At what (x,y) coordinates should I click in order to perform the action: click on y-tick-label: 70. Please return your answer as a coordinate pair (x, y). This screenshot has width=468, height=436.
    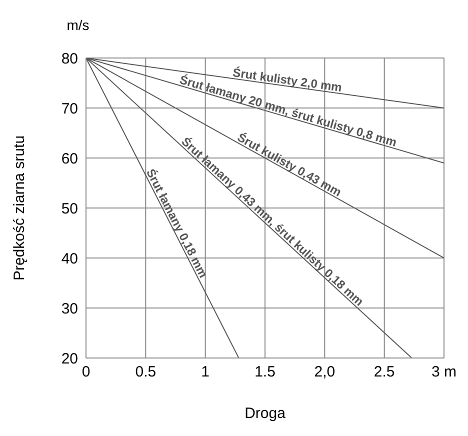
    Looking at the image, I should click on (69, 109).